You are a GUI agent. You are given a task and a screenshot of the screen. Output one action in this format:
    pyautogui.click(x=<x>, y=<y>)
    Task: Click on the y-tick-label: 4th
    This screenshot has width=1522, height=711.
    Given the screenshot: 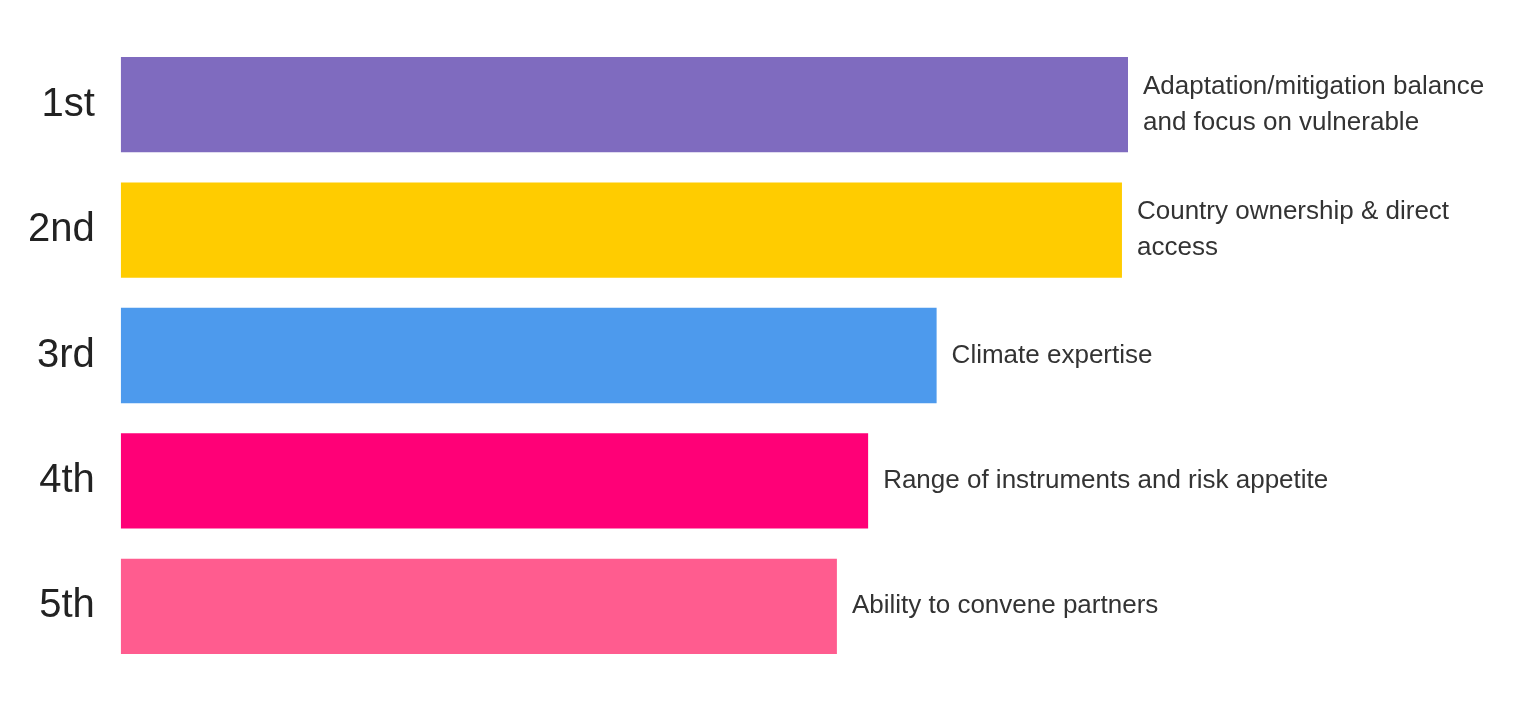 What is the action you would take?
    pyautogui.click(x=67, y=477)
    